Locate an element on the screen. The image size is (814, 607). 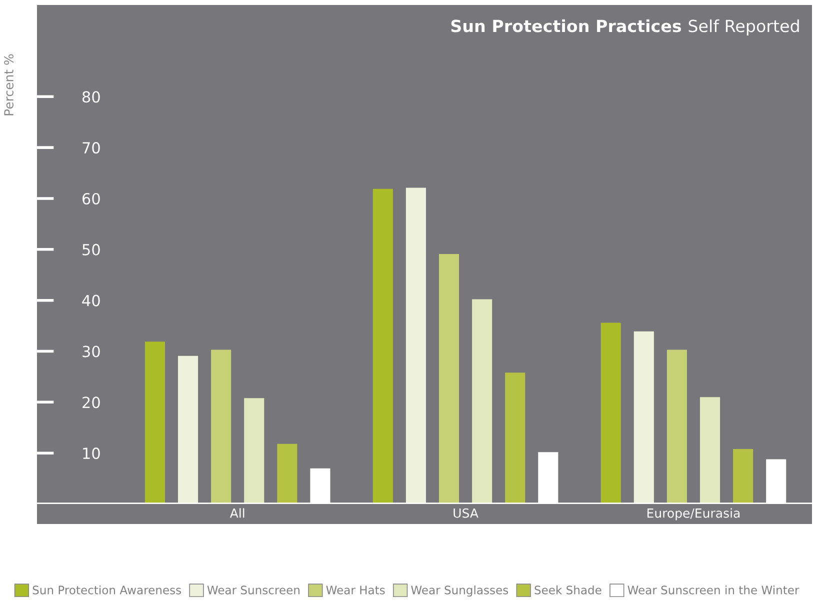
legend-label: Wear Sunscreen is located at coordinates (253, 590).